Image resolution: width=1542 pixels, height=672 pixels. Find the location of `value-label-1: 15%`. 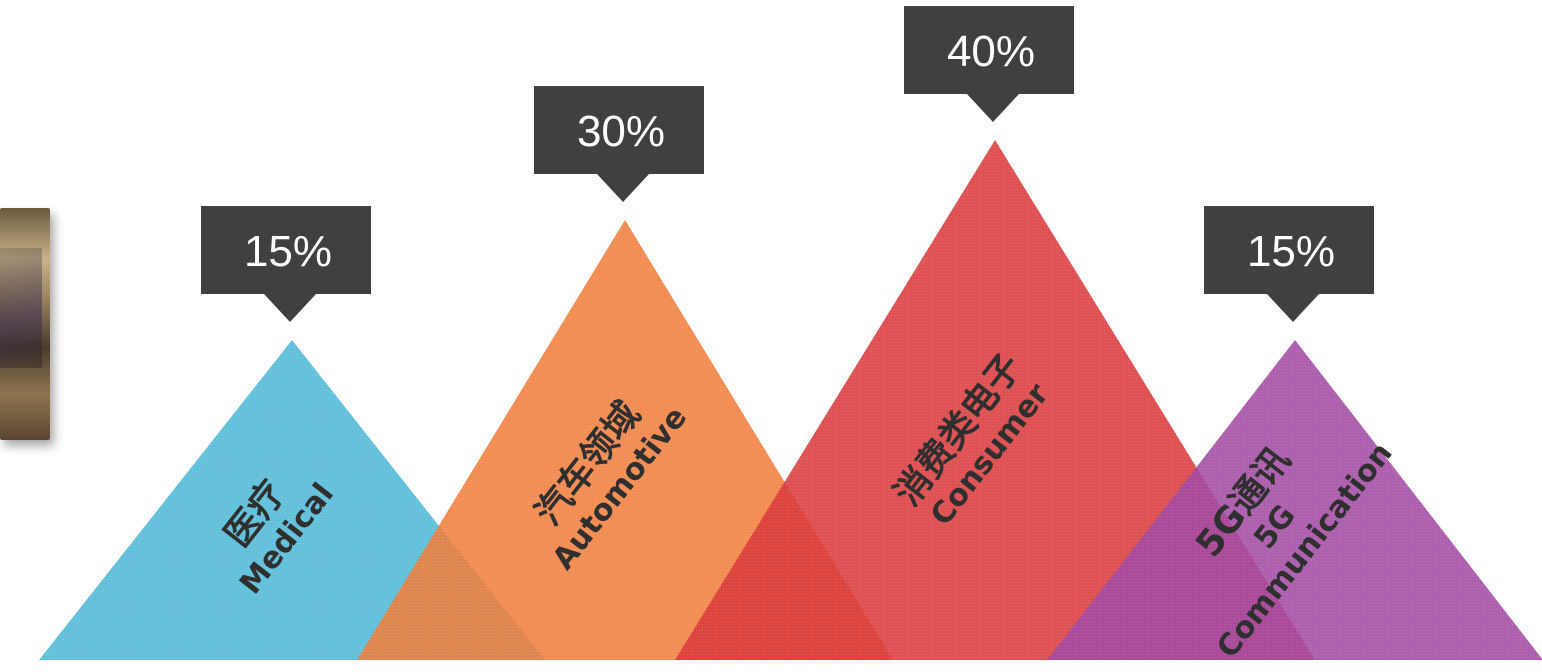

value-label-1: 15% is located at coordinates (288, 251).